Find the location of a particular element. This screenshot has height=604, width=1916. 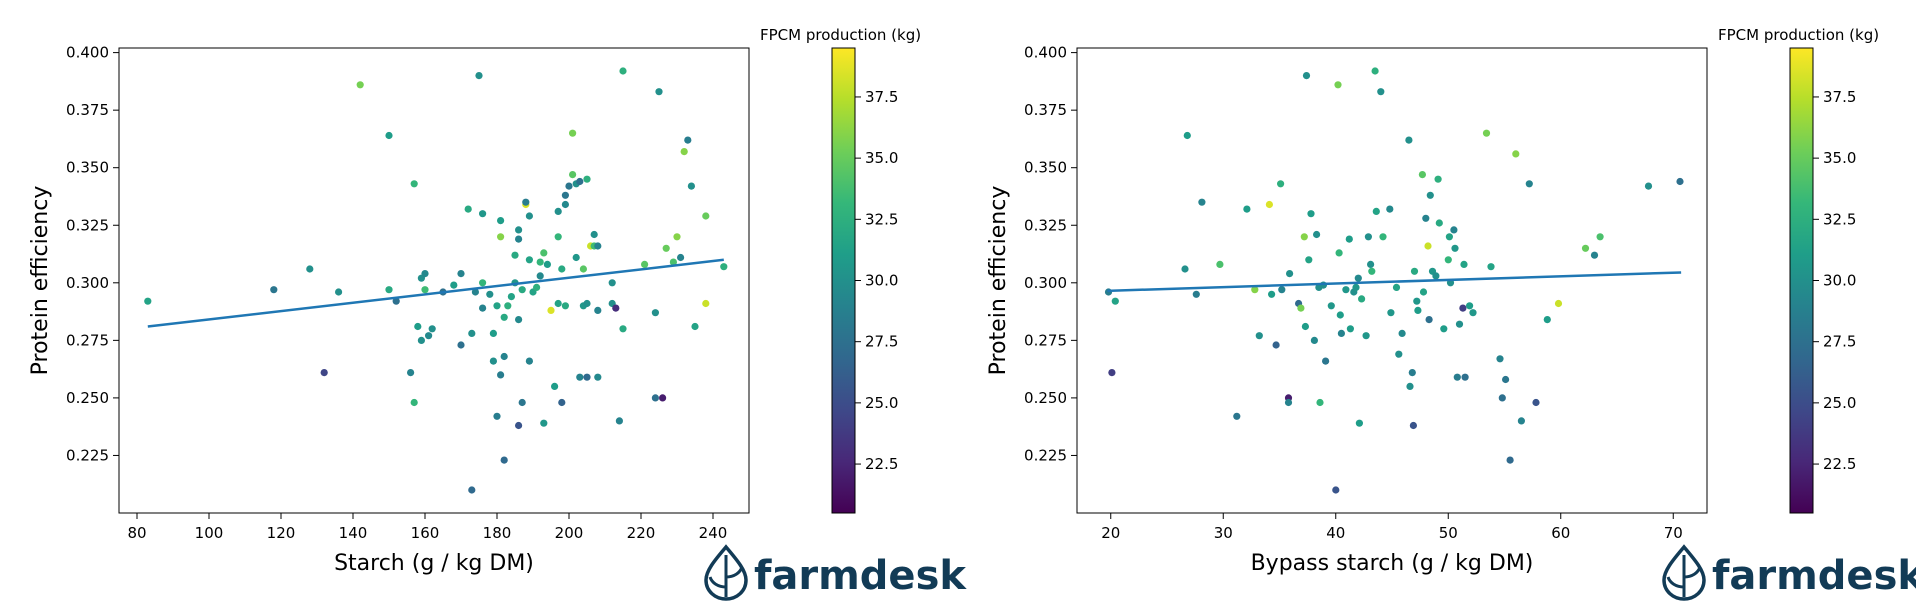

farmdesk-logo: farmdesk is located at coordinates (835, 572).